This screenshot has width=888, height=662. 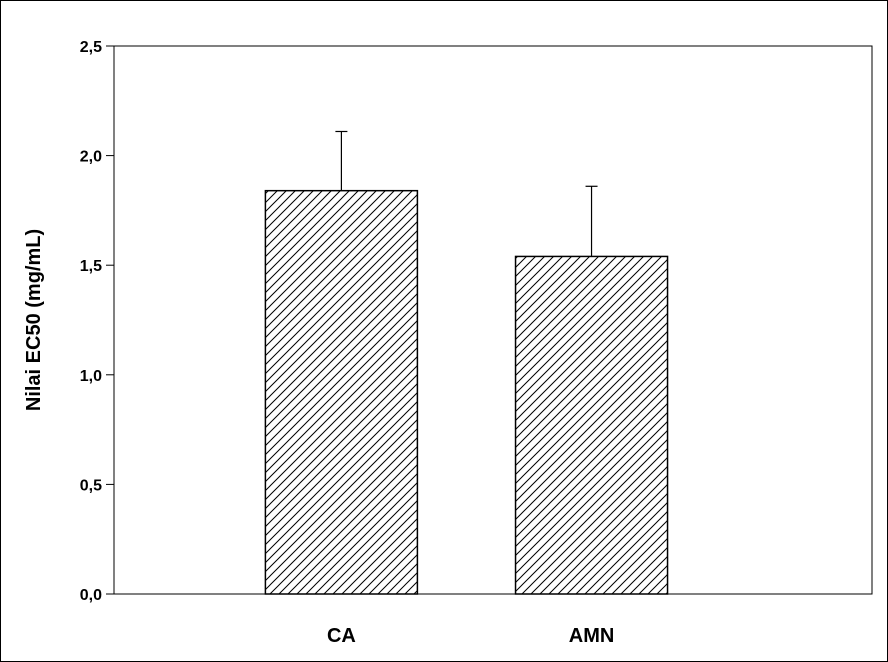 I want to click on x-category-label: CA, so click(x=341, y=636).